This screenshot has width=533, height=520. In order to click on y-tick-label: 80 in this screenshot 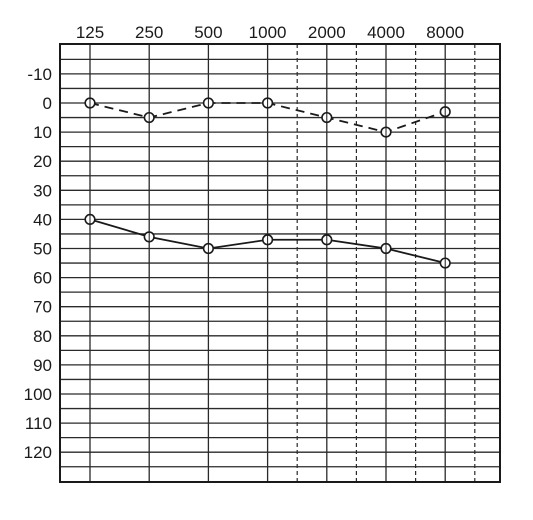, I will do `click(42, 336)`.